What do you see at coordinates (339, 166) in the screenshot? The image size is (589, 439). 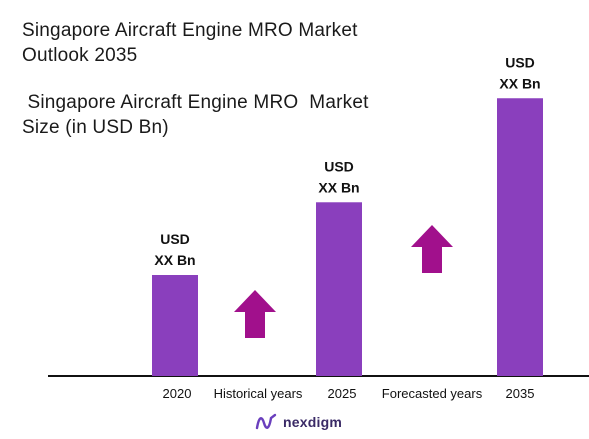 I see `bar-value-label-2025: USD` at bounding box center [339, 166].